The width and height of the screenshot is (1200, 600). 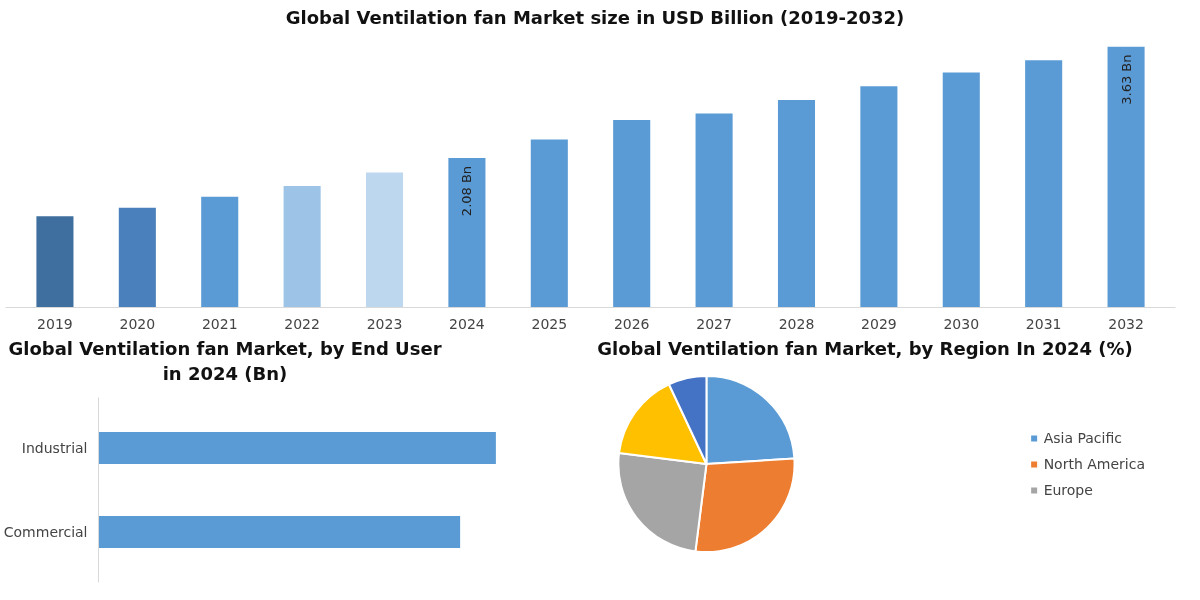 I want to click on legend-label: North America, so click(x=1094, y=463).